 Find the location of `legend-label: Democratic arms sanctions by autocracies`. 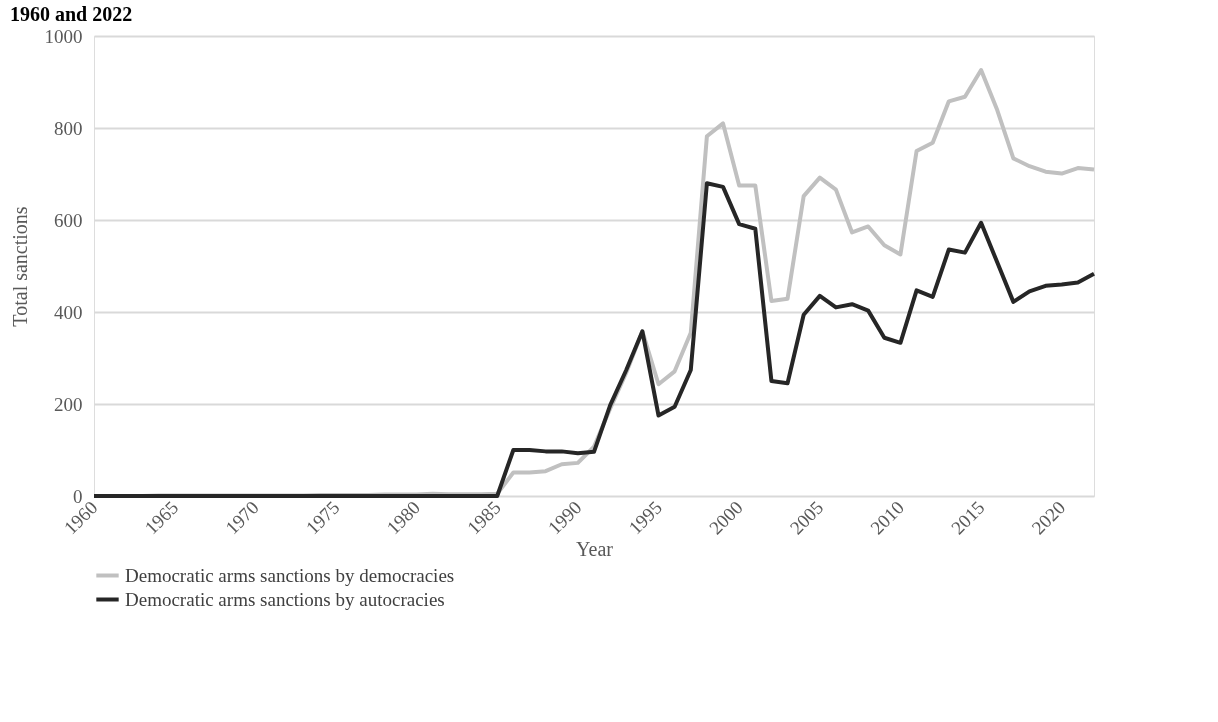

legend-label: Democratic arms sanctions by autocracies is located at coordinates (285, 599).